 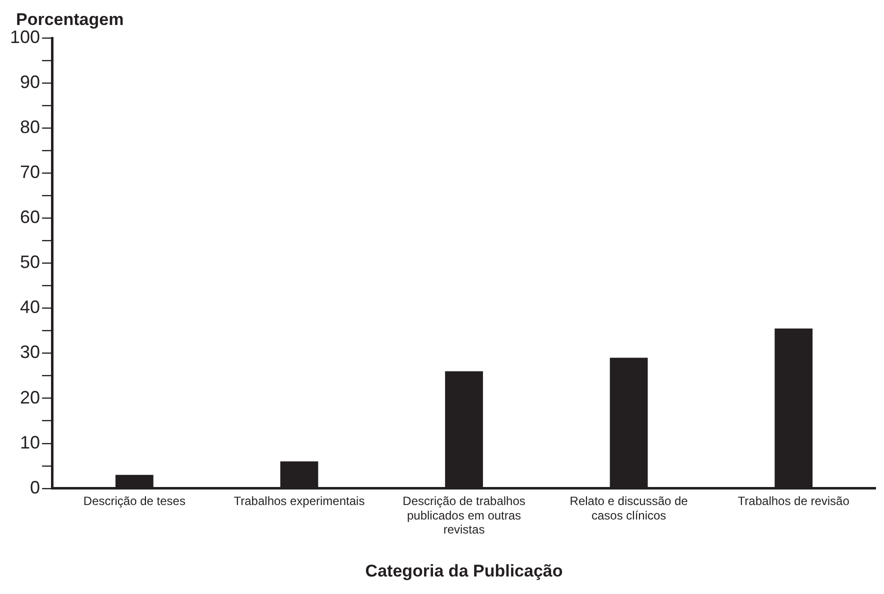 What do you see at coordinates (70, 20) in the screenshot?
I see `y-axis-title: Porcentagem` at bounding box center [70, 20].